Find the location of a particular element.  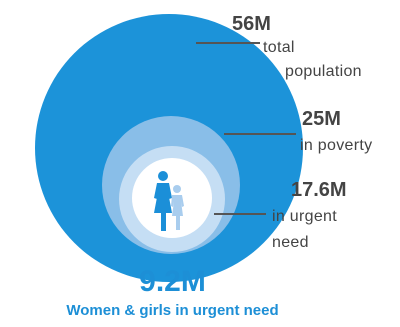

total-population-value: 56M is located at coordinates (251, 24).